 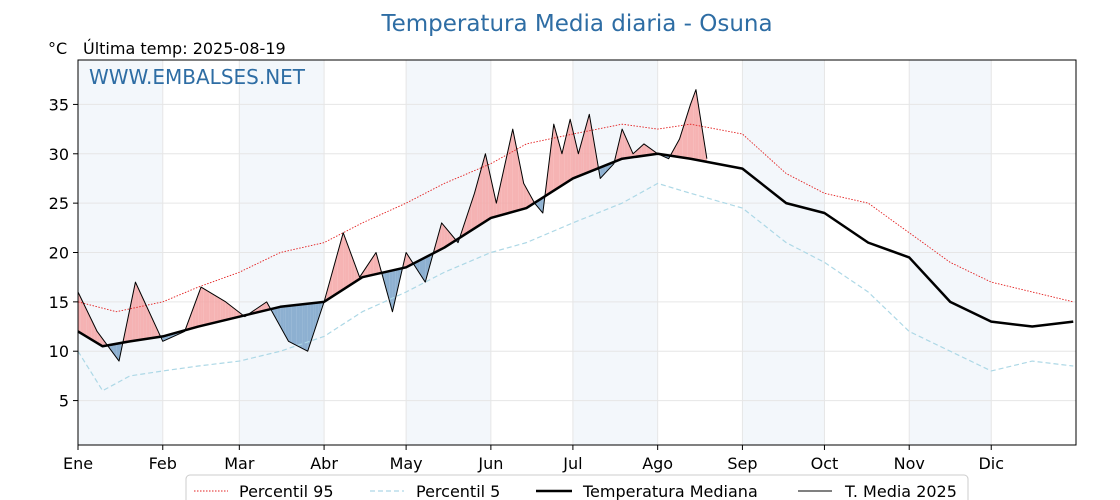 What do you see at coordinates (78, 463) in the screenshot?
I see `x-tick-label: Ene` at bounding box center [78, 463].